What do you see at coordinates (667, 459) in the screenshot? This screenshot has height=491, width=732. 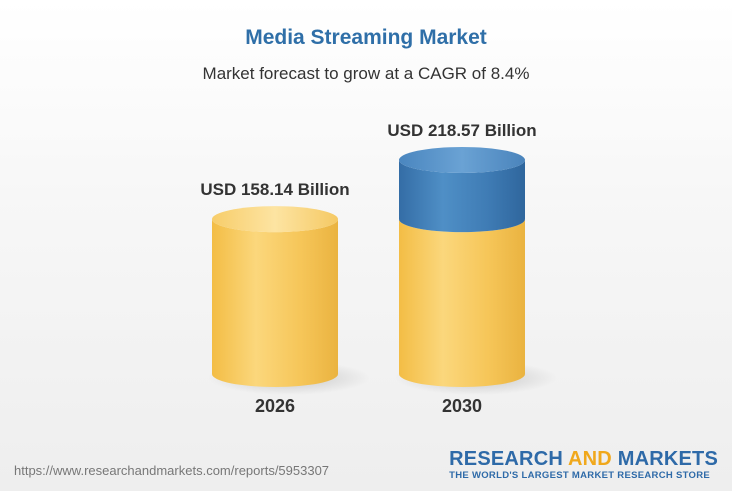 I see `brand-word-markets: MARKETS` at bounding box center [667, 459].